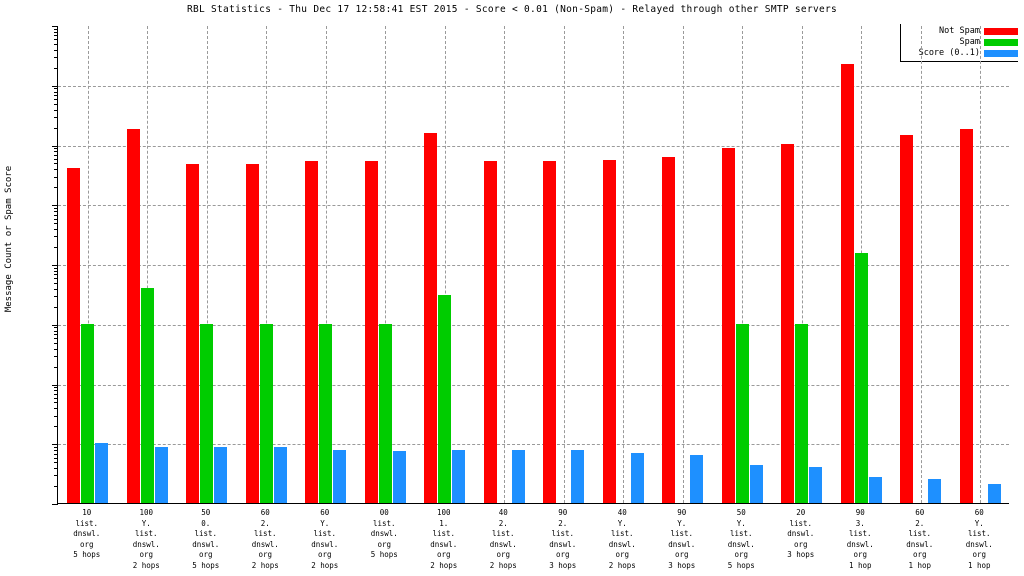 This screenshot has width=1024, height=576. I want to click on x-axis-label: 00 list. dnswl. org 5 hops, so click(385, 534).